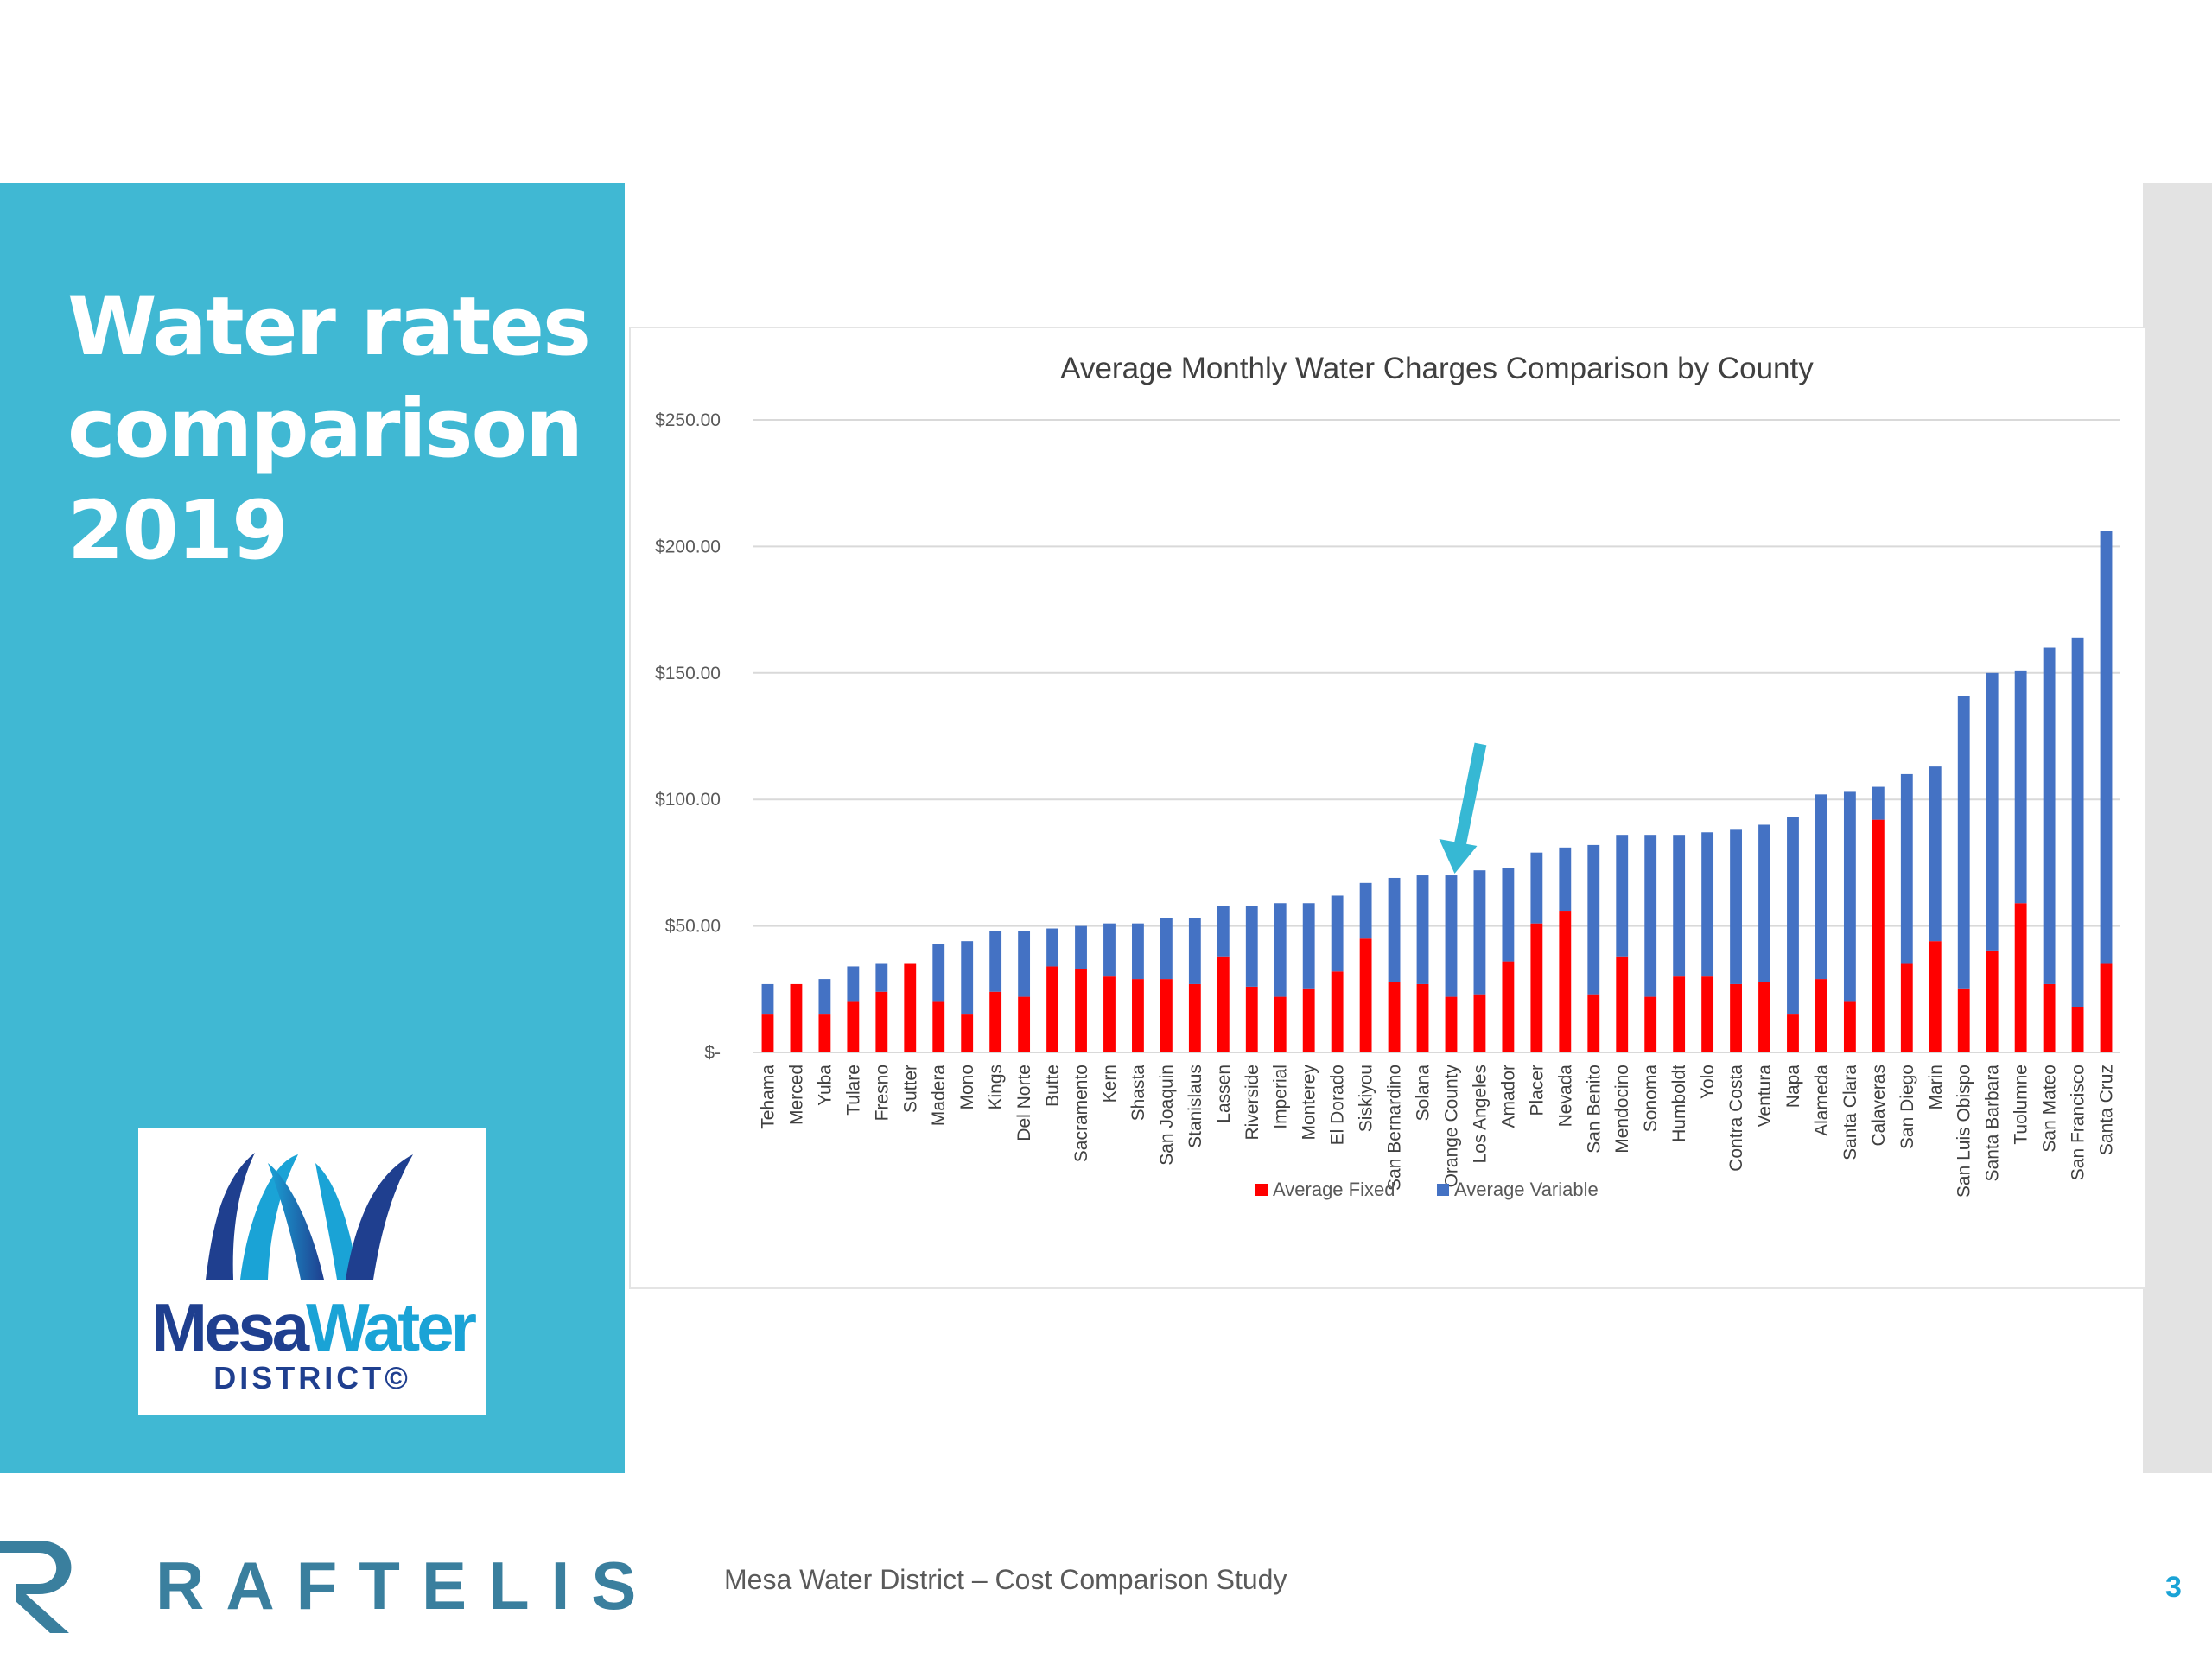  Describe the element at coordinates (853, 1090) in the screenshot. I see `x-tick-label: Tulare` at that location.